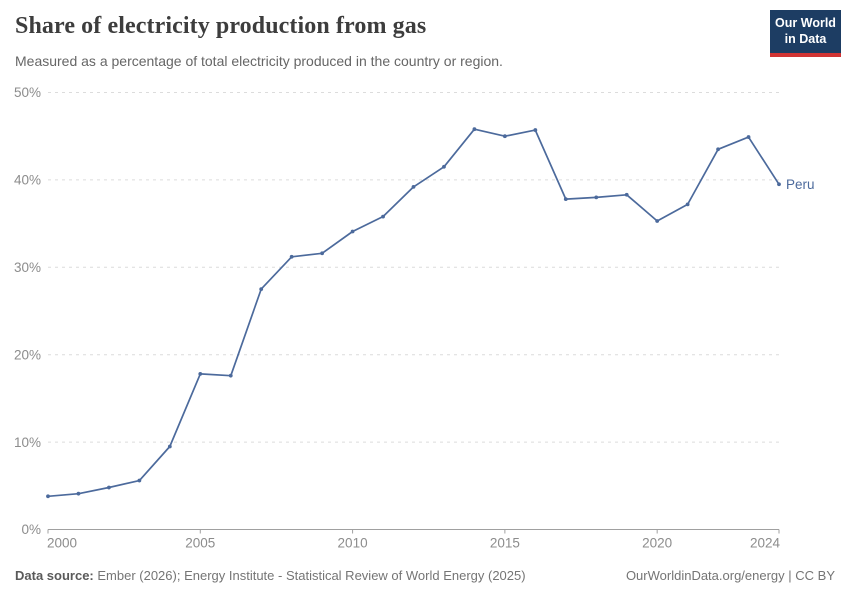 This screenshot has width=850, height=600. Describe the element at coordinates (27, 92) in the screenshot. I see `y-tick-label: 50%` at that location.